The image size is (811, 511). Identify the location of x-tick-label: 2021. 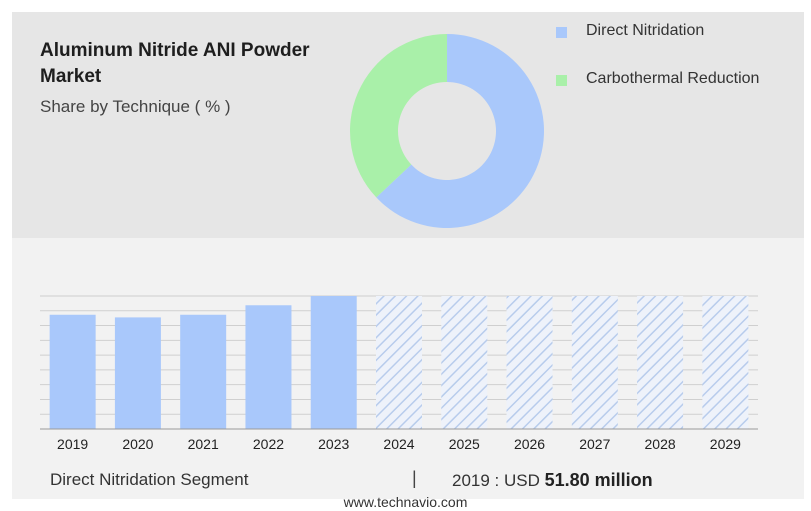
(203, 444).